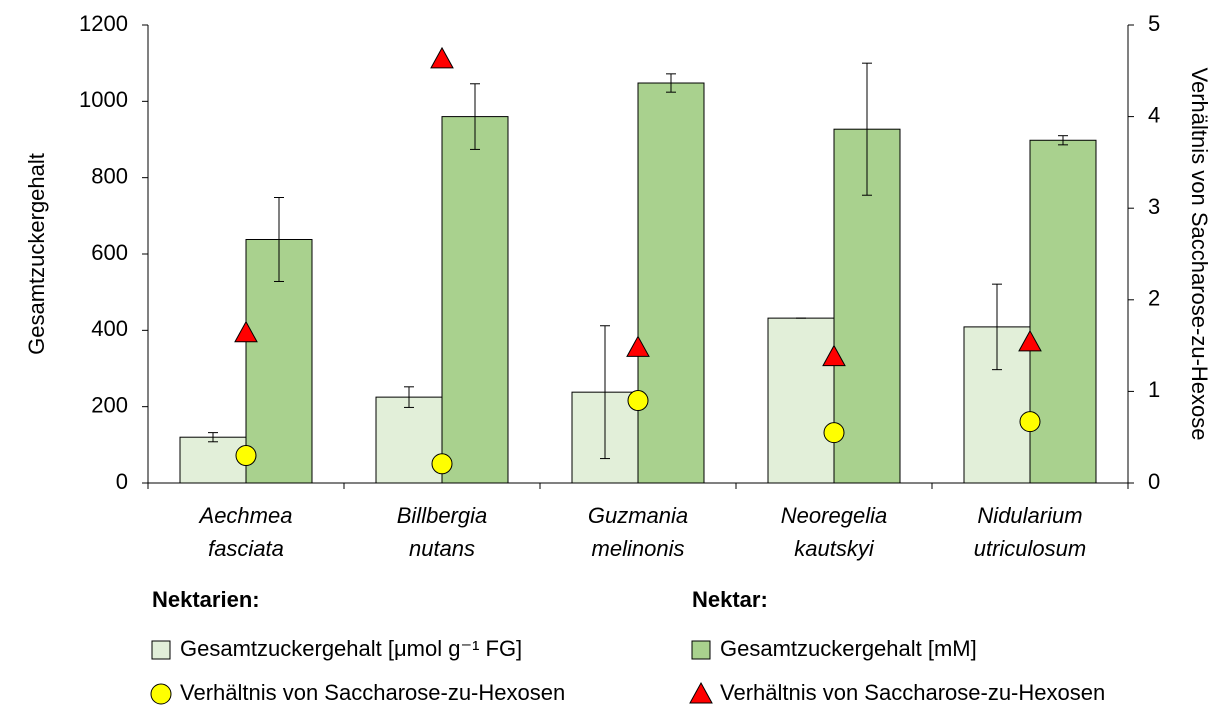 Image resolution: width=1227 pixels, height=711 pixels. I want to click on x-tick-label-line: Nidularium, so click(1029, 515).